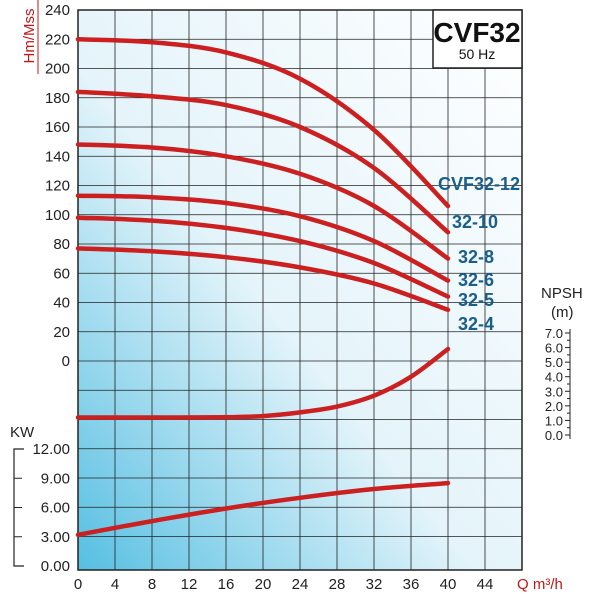 This screenshot has height=600, width=600. What do you see at coordinates (61, 273) in the screenshot?
I see `head-tick-label: 60` at bounding box center [61, 273].